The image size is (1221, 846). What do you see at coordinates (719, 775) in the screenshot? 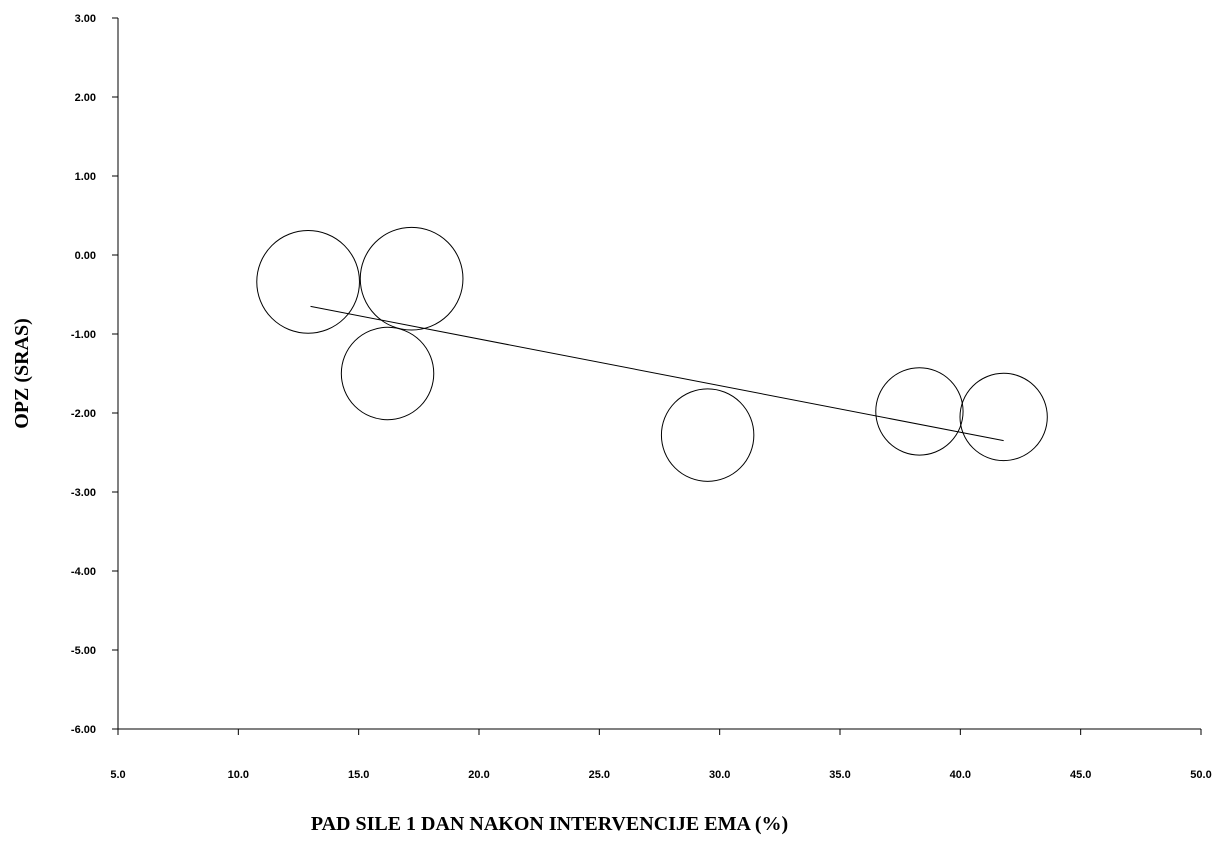
I see `x-tick-label: 30.0` at bounding box center [719, 775].